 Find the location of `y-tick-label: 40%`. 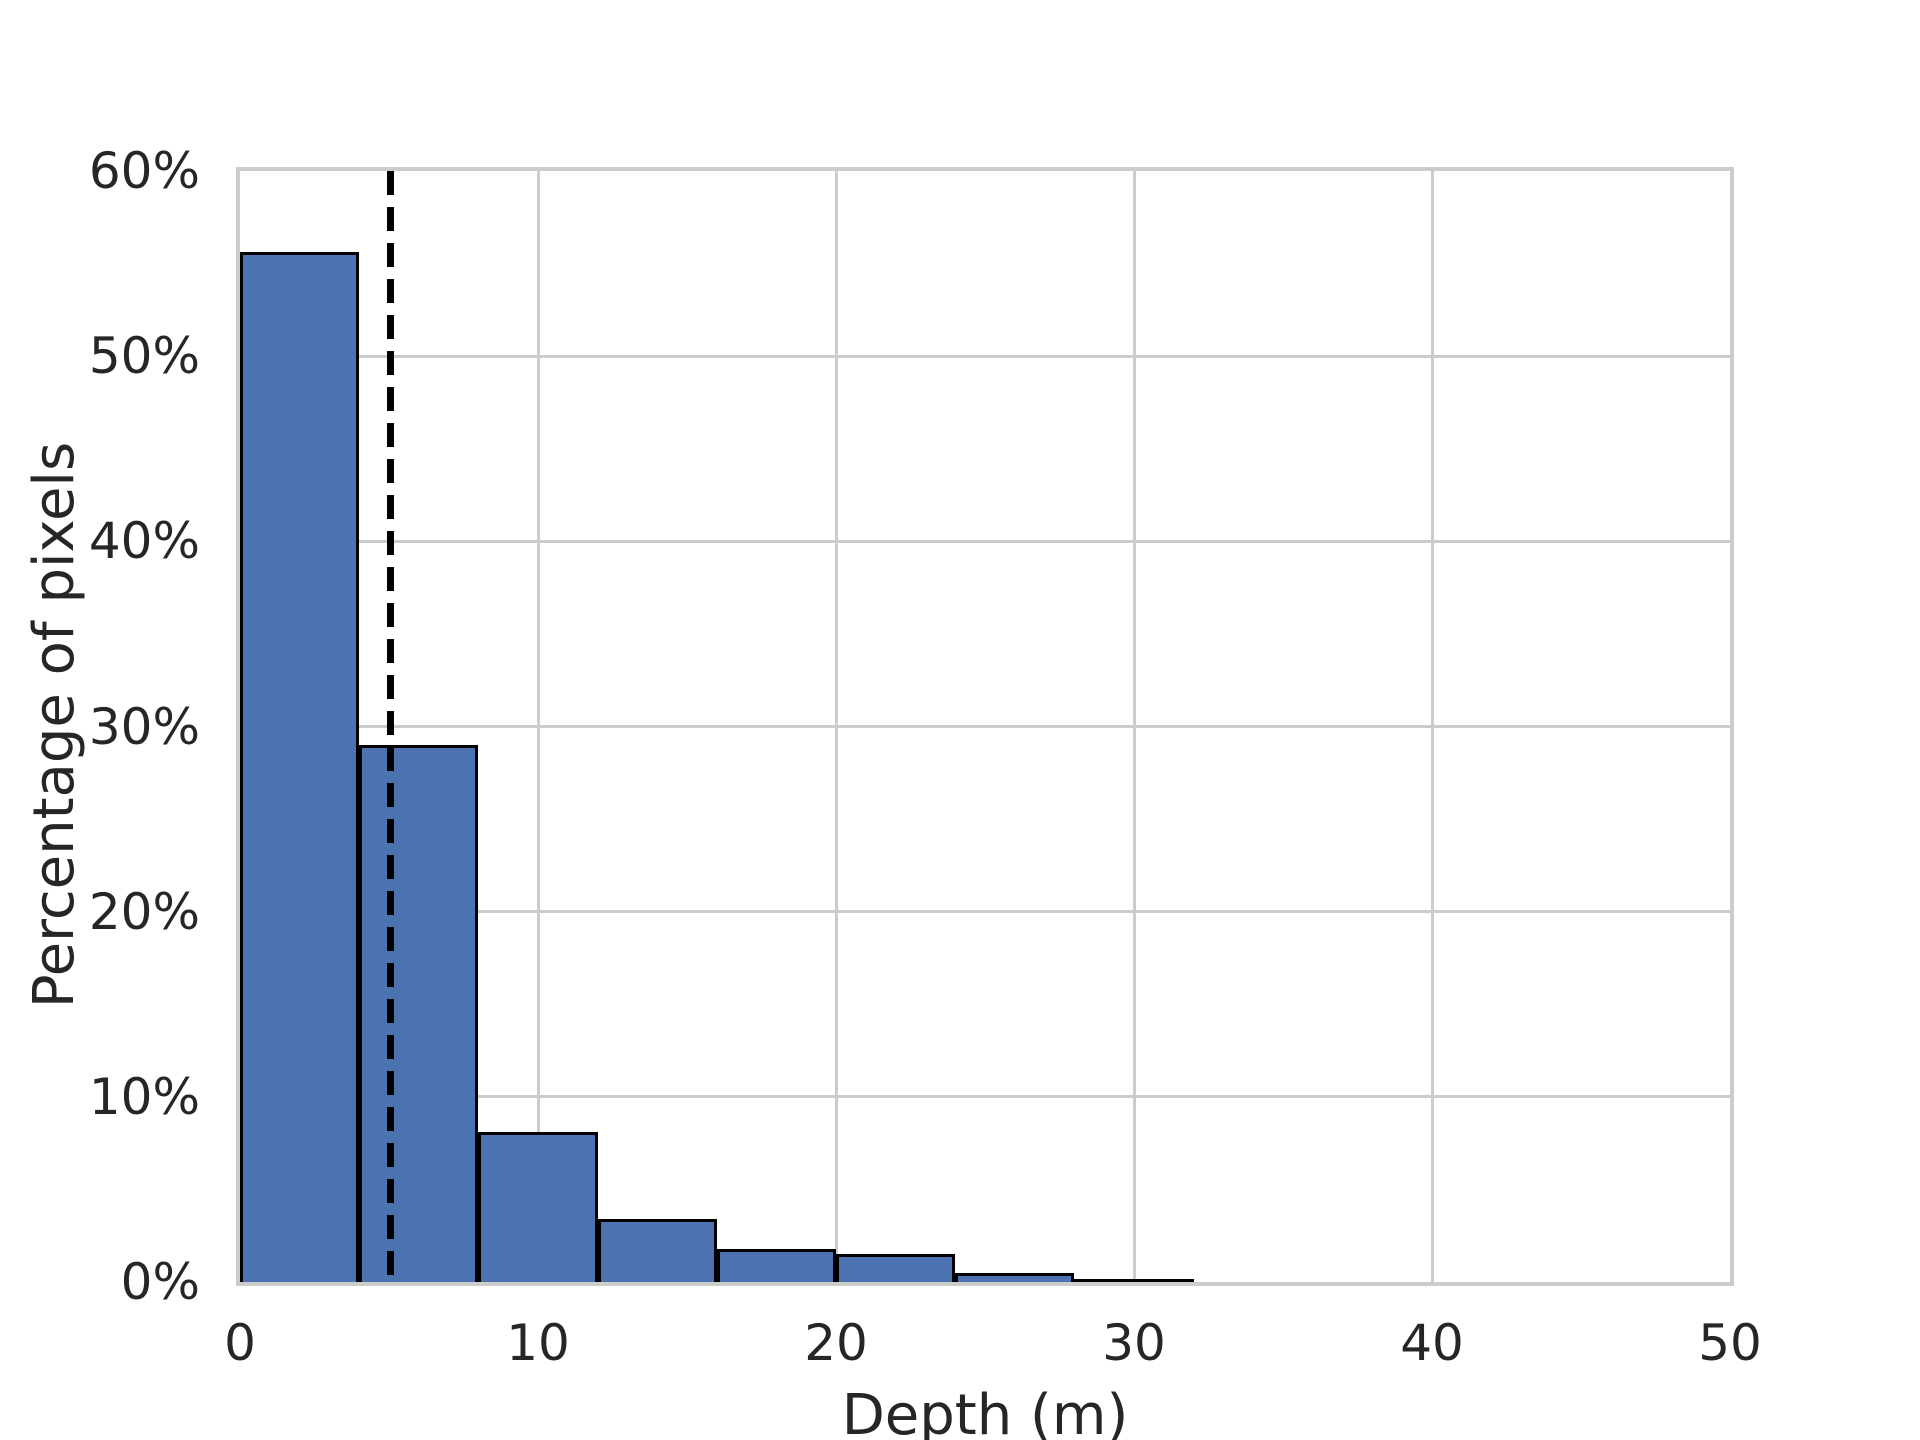

y-tick-label: 40% is located at coordinates (144, 541).